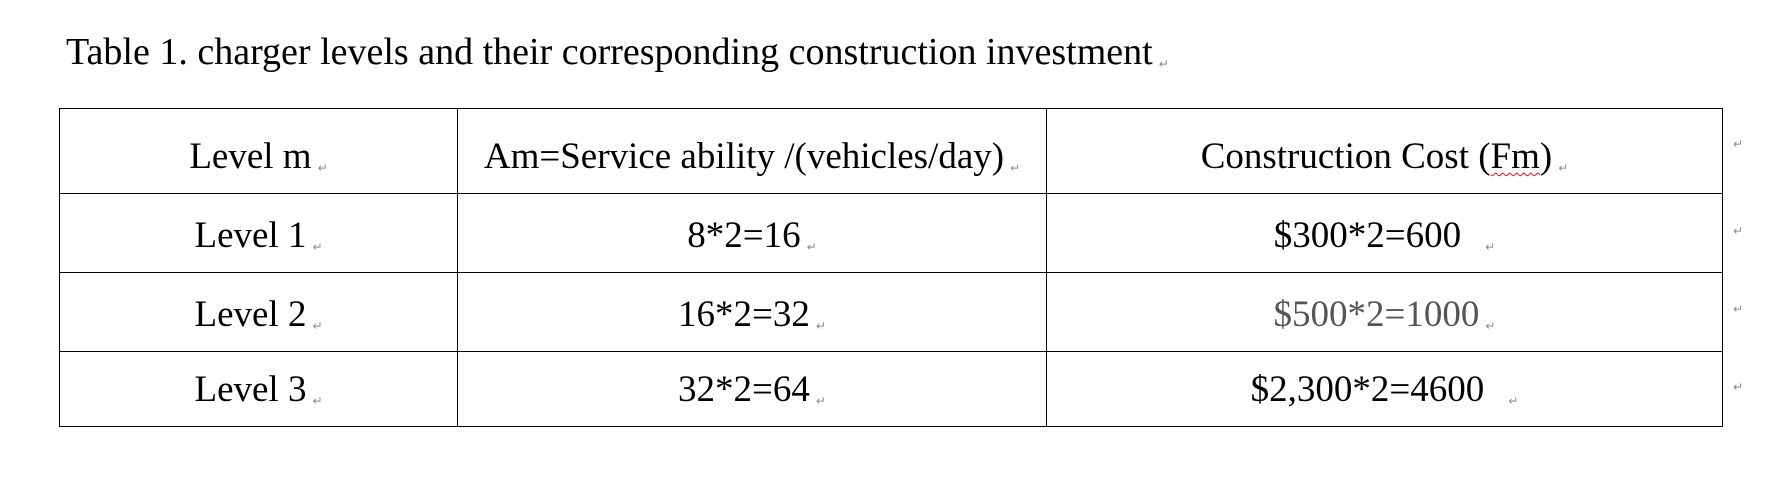 The height and width of the screenshot is (485, 1773). What do you see at coordinates (250, 389) in the screenshot?
I see `level-value: Level 3` at bounding box center [250, 389].